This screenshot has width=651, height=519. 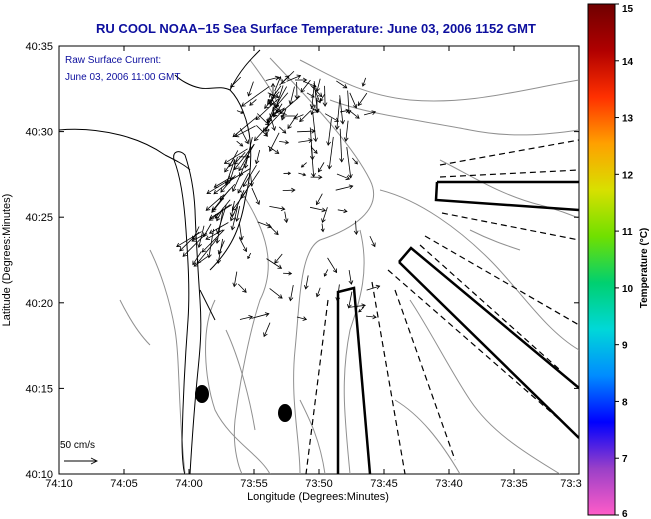 What do you see at coordinates (39, 475) in the screenshot?
I see `y-tick-label: 40:10` at bounding box center [39, 475].